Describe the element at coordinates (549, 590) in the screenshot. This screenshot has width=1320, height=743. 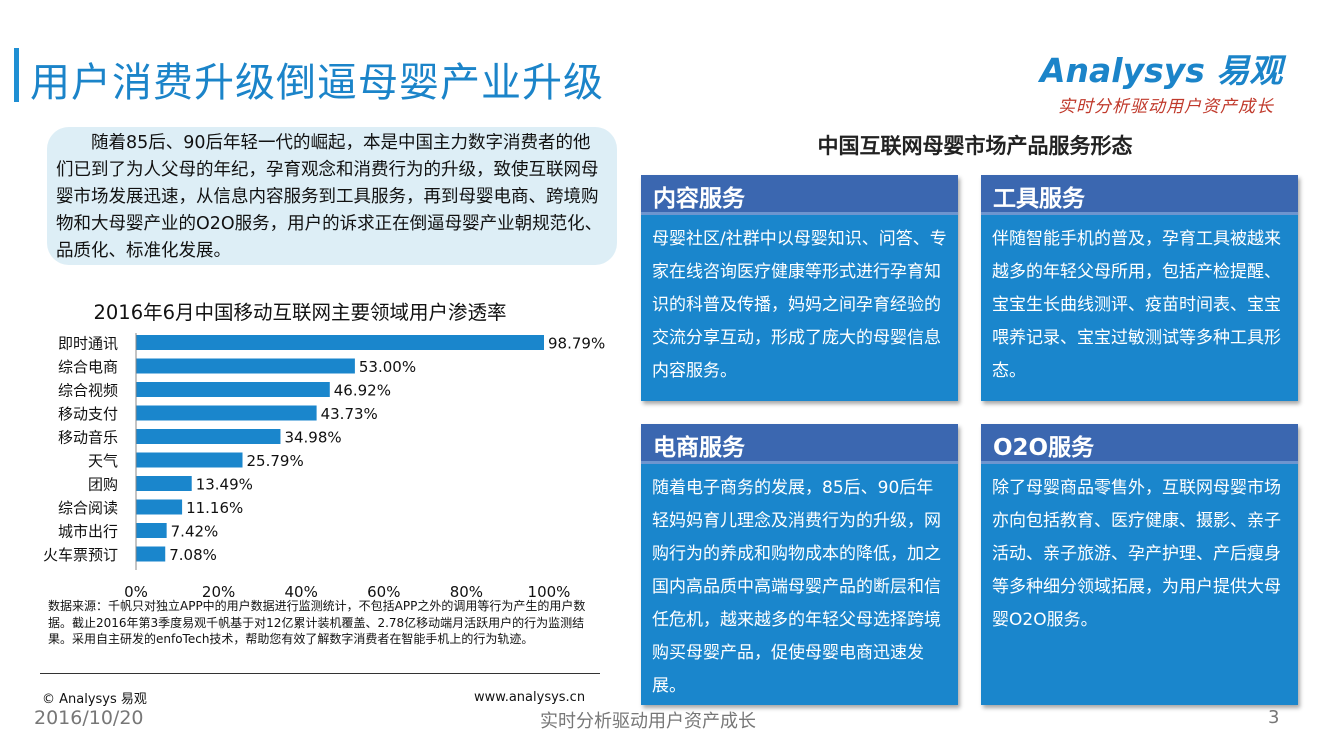
I see `x-tick-label: 100%` at that location.